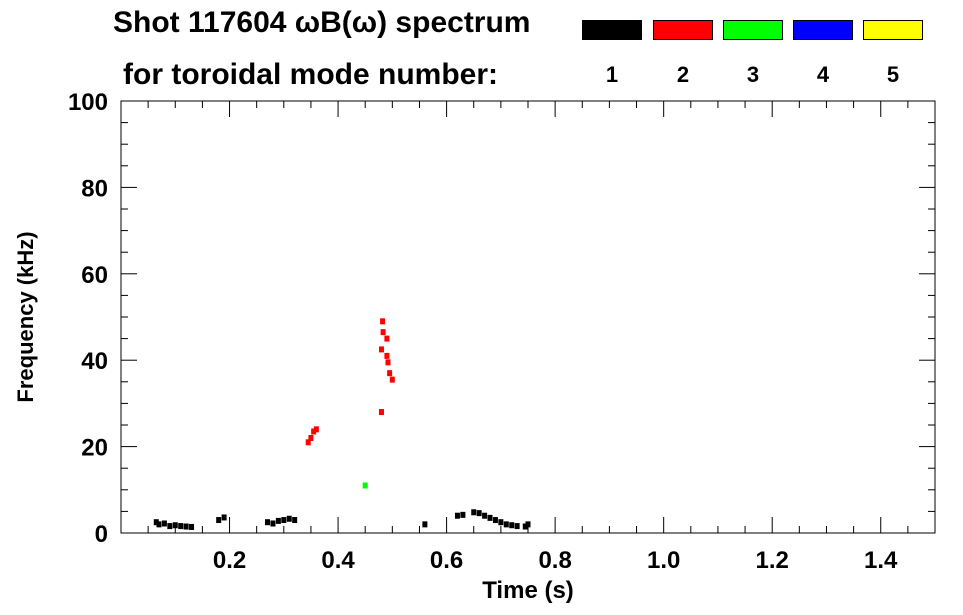  I want to click on legend-label-5: 5, so click(893, 74).